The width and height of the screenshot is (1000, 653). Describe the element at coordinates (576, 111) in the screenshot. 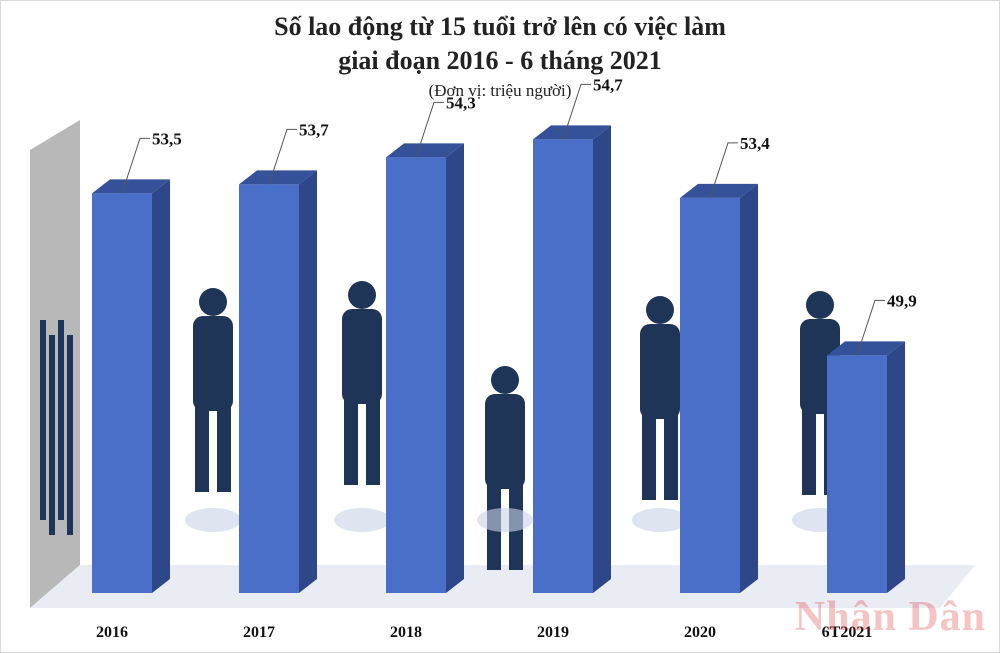

I see `leader-line-2019` at that location.